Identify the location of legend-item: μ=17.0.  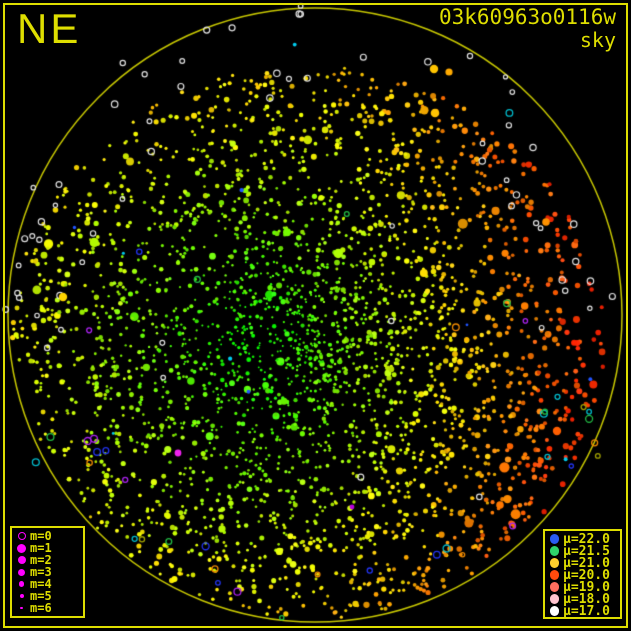
(582, 611).